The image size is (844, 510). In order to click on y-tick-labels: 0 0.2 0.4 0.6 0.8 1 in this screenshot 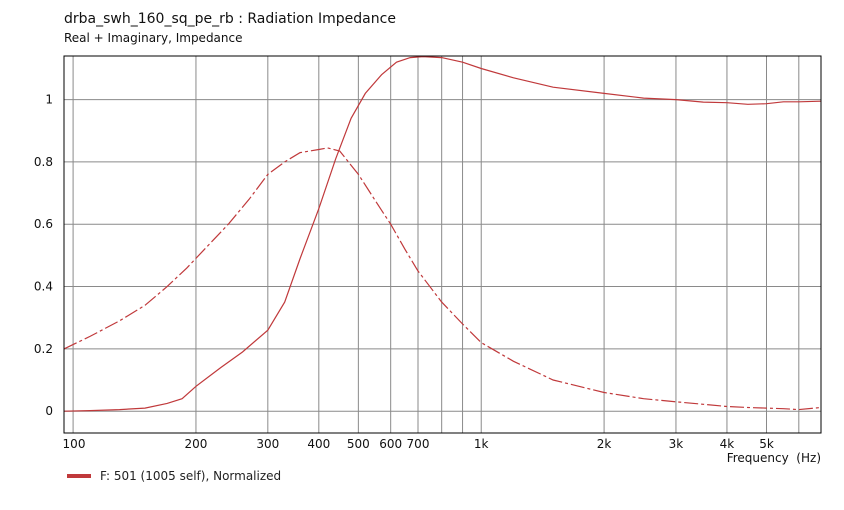, I will do `click(43, 256)`.